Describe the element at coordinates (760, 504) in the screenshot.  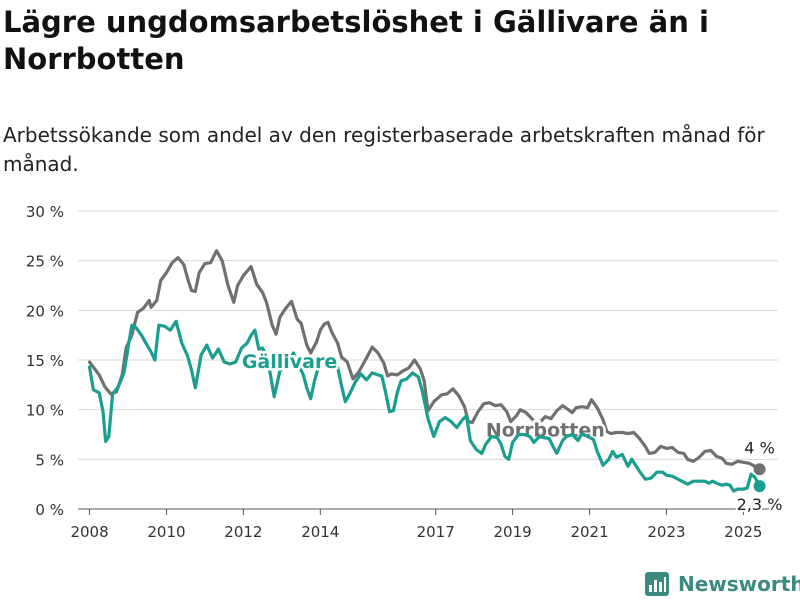
I see `end-label-gllivare: 2,3 %` at that location.